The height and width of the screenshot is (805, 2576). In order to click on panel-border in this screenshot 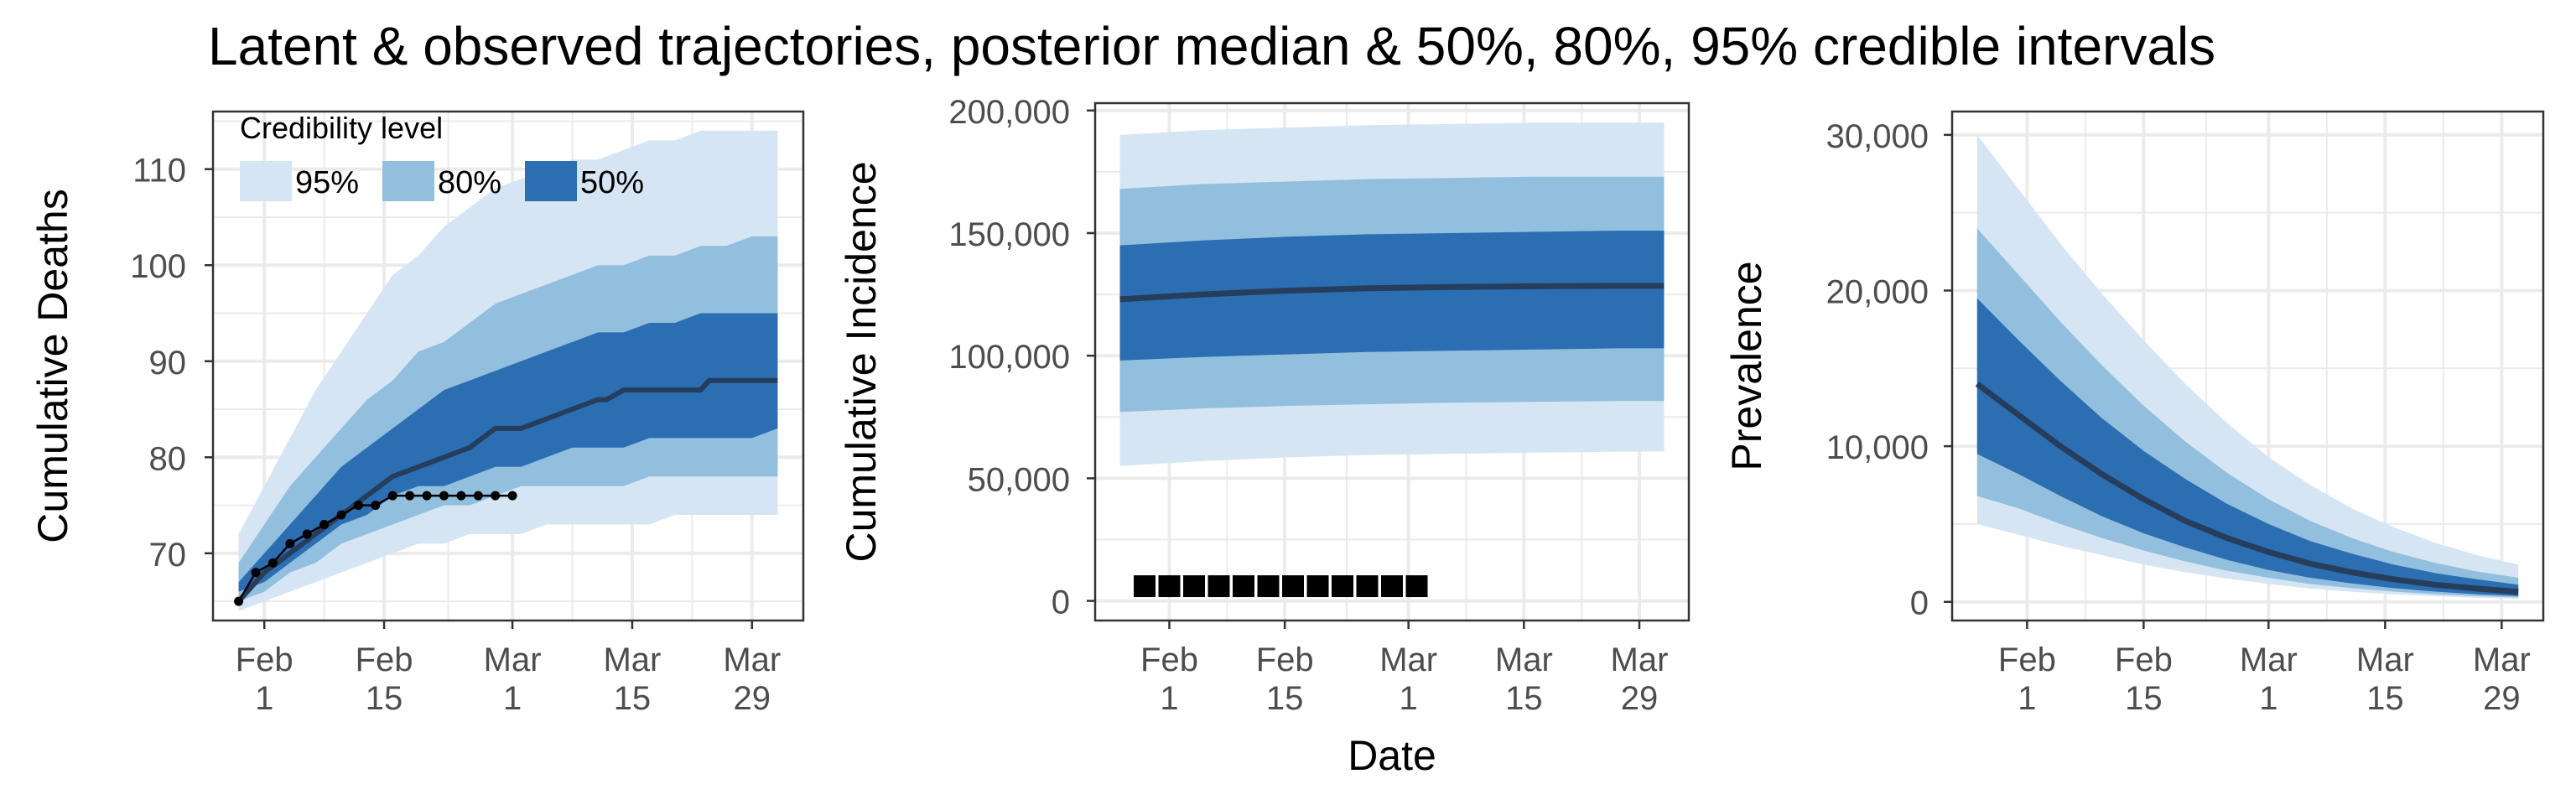, I will do `click(2247, 366)`.